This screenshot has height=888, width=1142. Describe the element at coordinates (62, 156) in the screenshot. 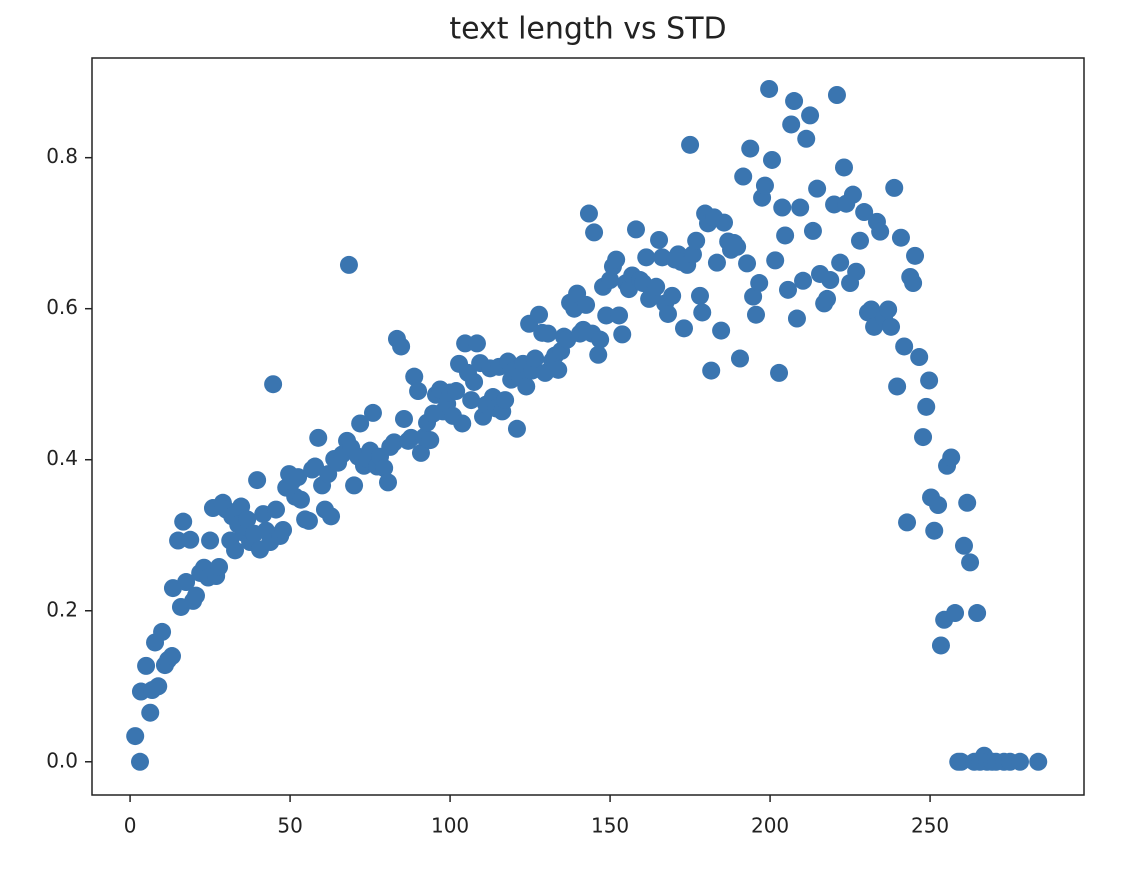

I see `y-tick-label: 0.8` at that location.